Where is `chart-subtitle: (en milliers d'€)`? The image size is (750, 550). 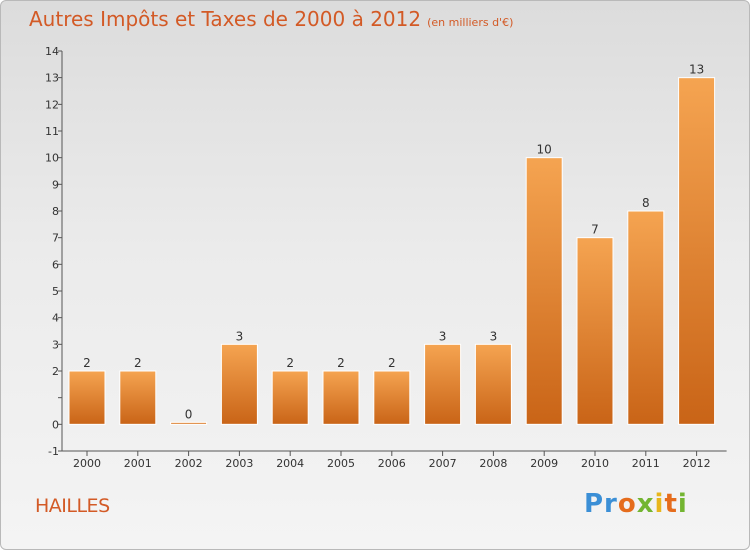
chart-subtitle: (en milliers d'€) is located at coordinates (470, 22).